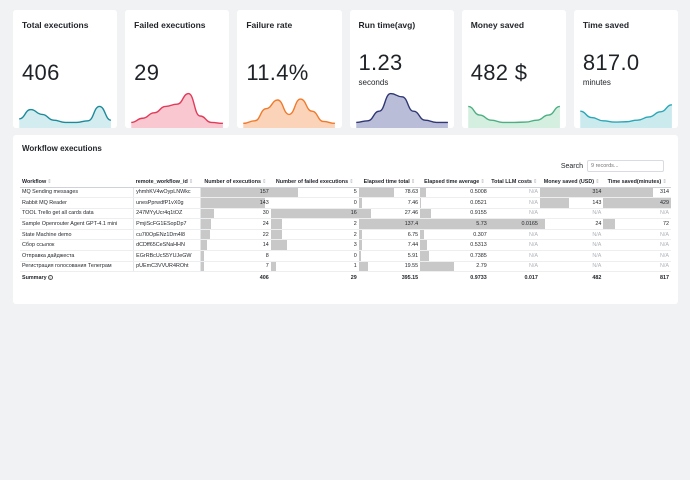 The height and width of the screenshot is (480, 690). I want to click on cell-value: 137.4, so click(411, 224).